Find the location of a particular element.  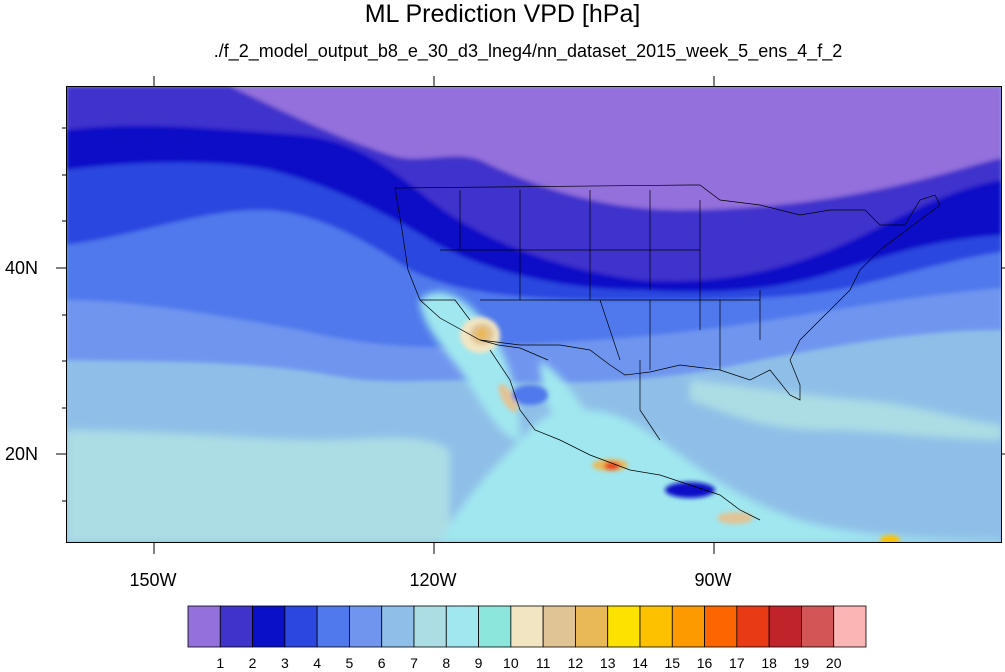

lon-label-120w: 120W is located at coordinates (433, 580).